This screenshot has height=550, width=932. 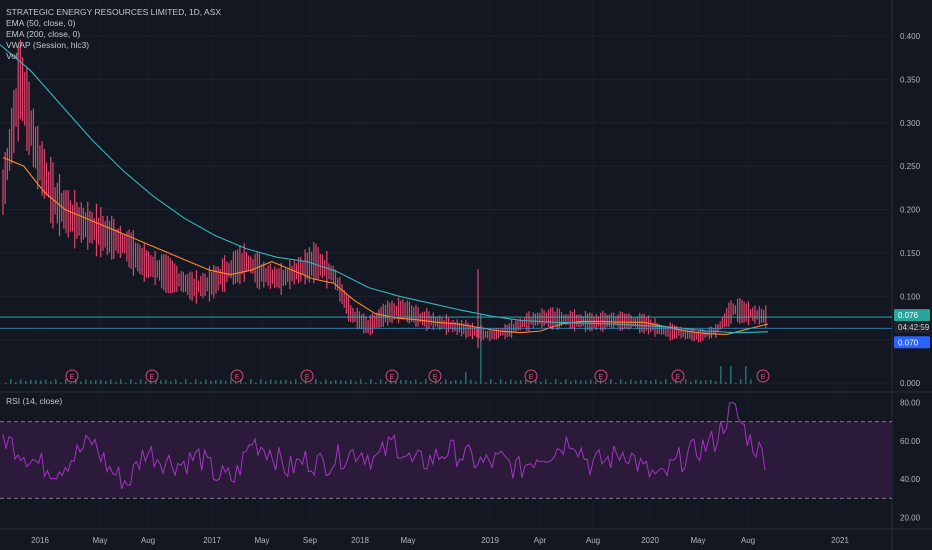 What do you see at coordinates (910, 36) in the screenshot?
I see `price-tick-label: 0.400` at bounding box center [910, 36].